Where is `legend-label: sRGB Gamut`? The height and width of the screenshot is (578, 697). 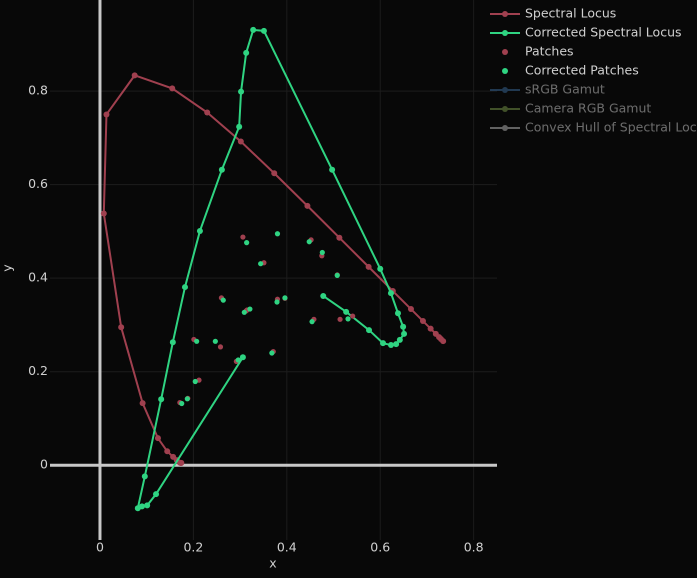
legend-label: sRGB Gamut is located at coordinates (565, 89).